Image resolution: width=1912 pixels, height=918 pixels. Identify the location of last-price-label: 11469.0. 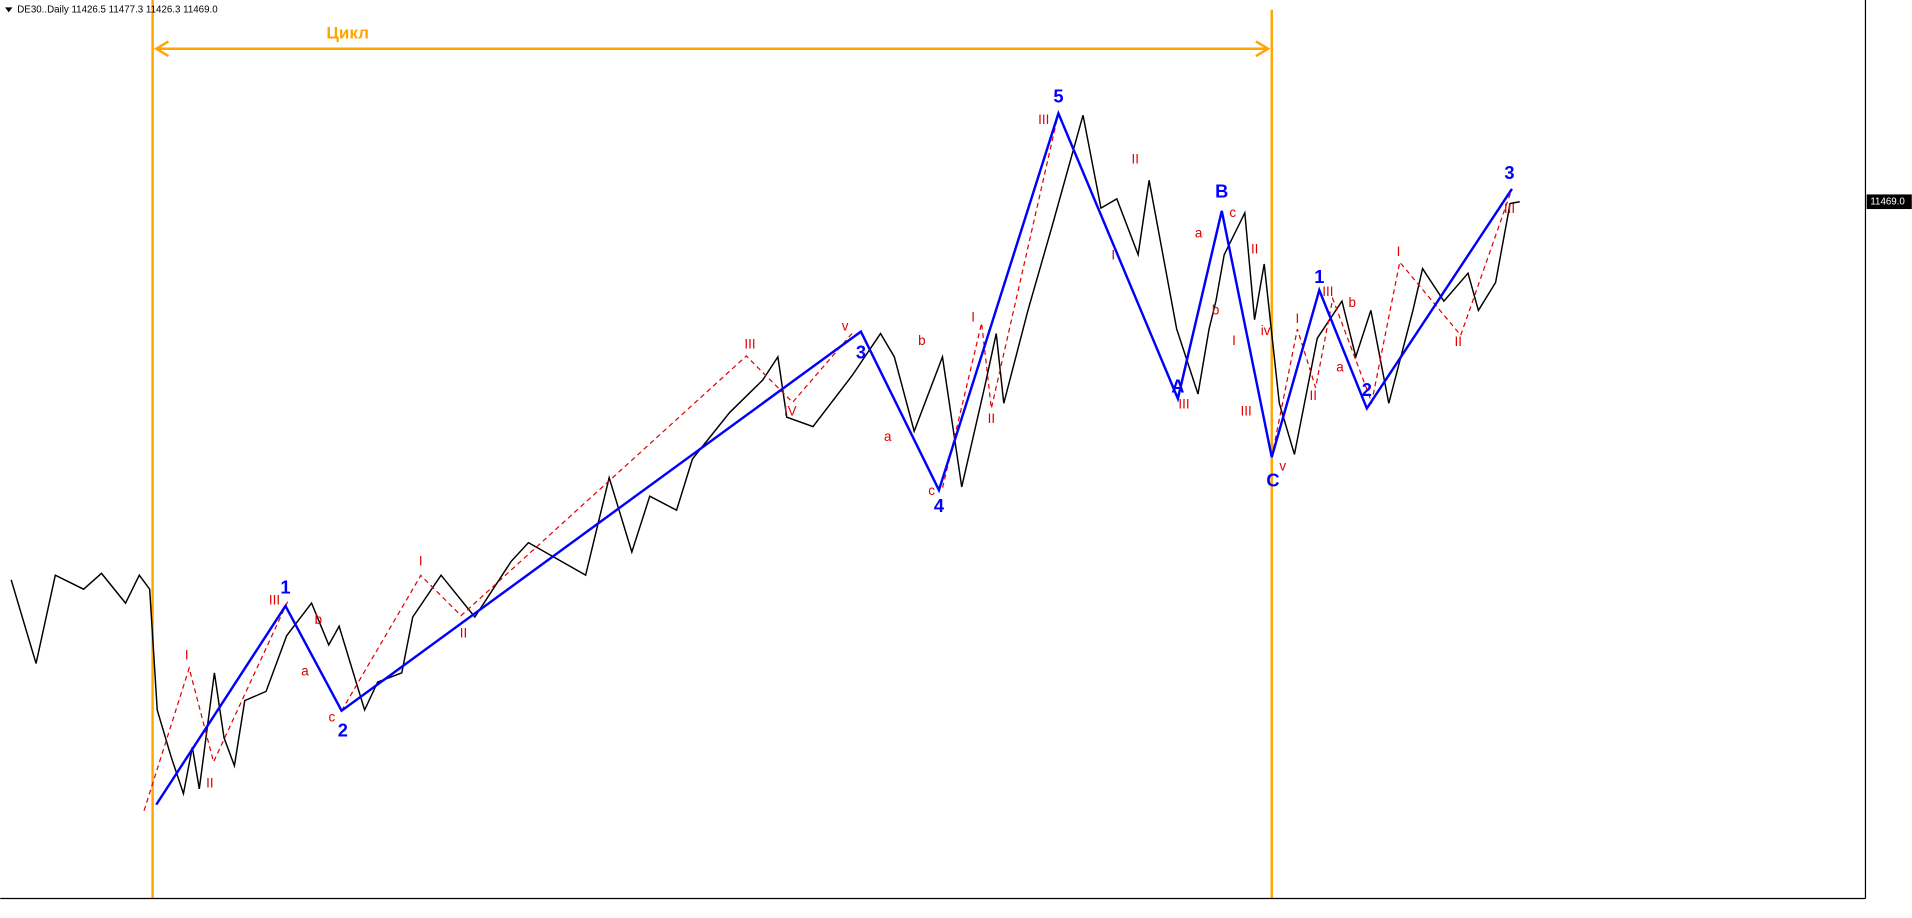
(1887, 201).